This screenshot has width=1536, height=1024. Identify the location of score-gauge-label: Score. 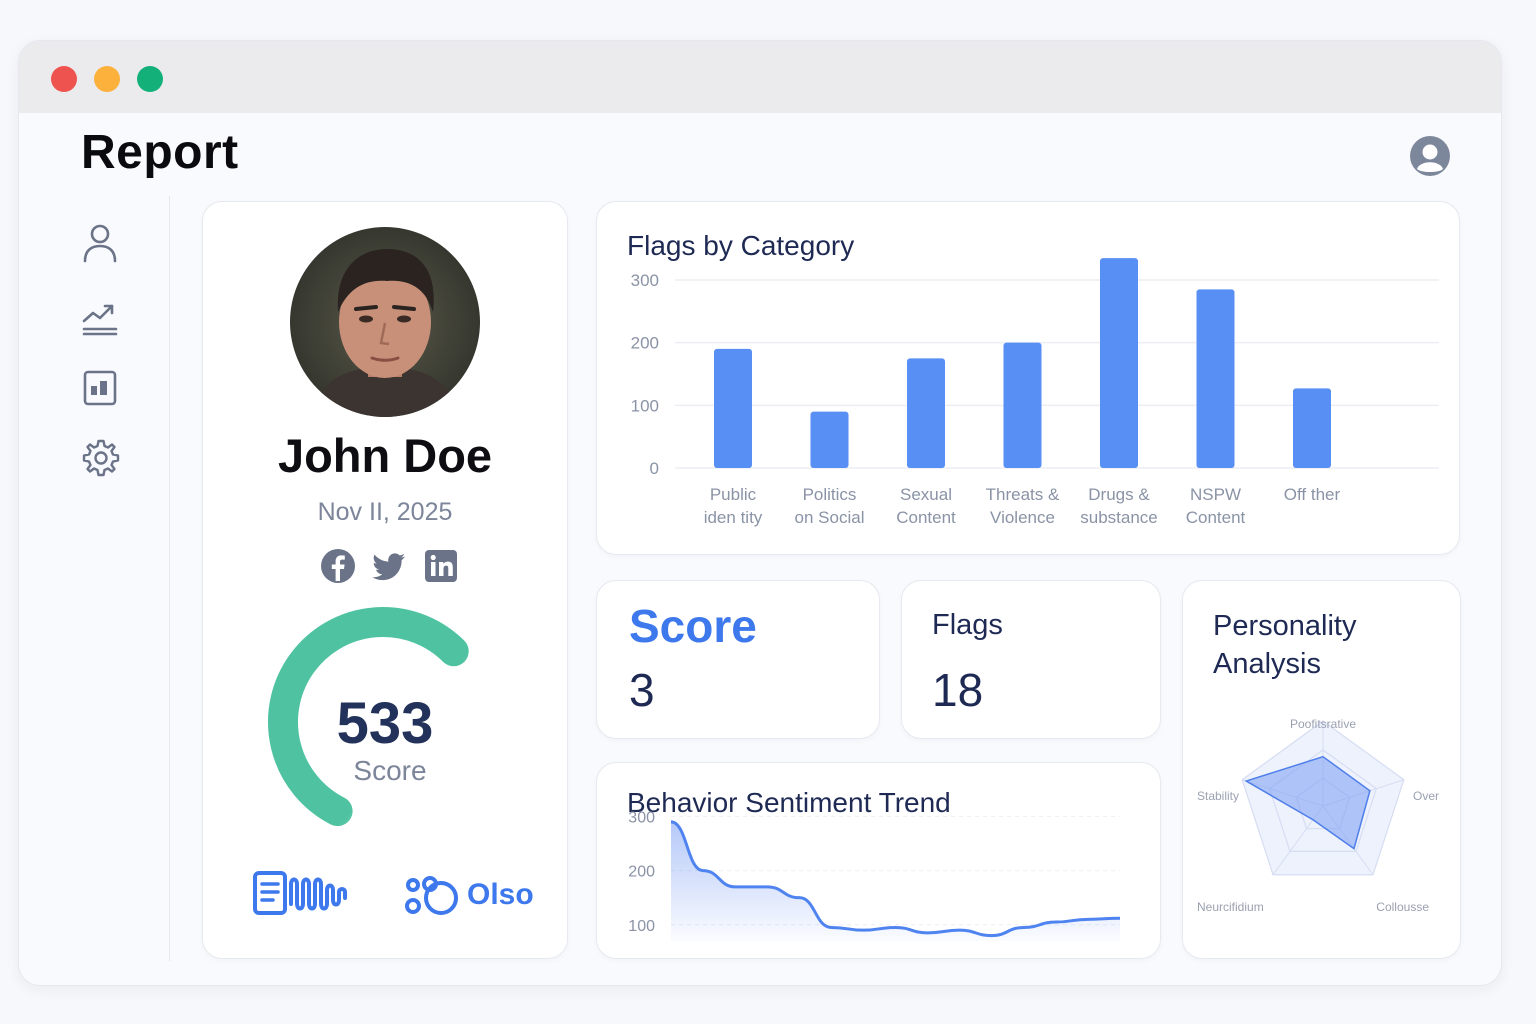
(390, 770).